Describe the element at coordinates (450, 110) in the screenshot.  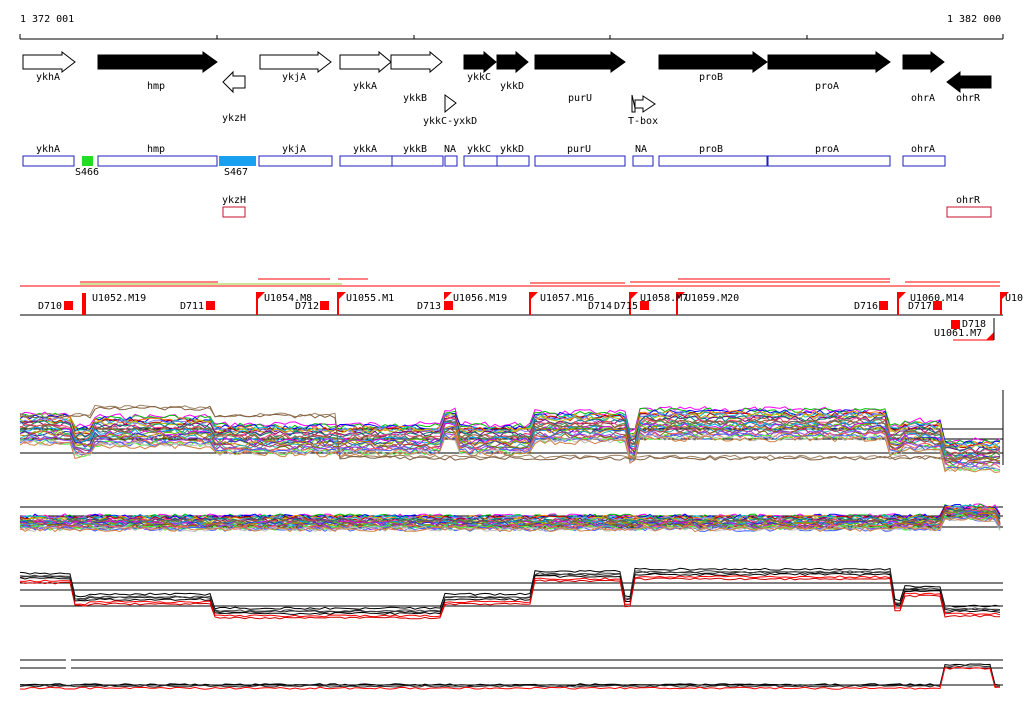
I see `terminator-ykkC-yxkD: ykkC-yxkD` at that location.